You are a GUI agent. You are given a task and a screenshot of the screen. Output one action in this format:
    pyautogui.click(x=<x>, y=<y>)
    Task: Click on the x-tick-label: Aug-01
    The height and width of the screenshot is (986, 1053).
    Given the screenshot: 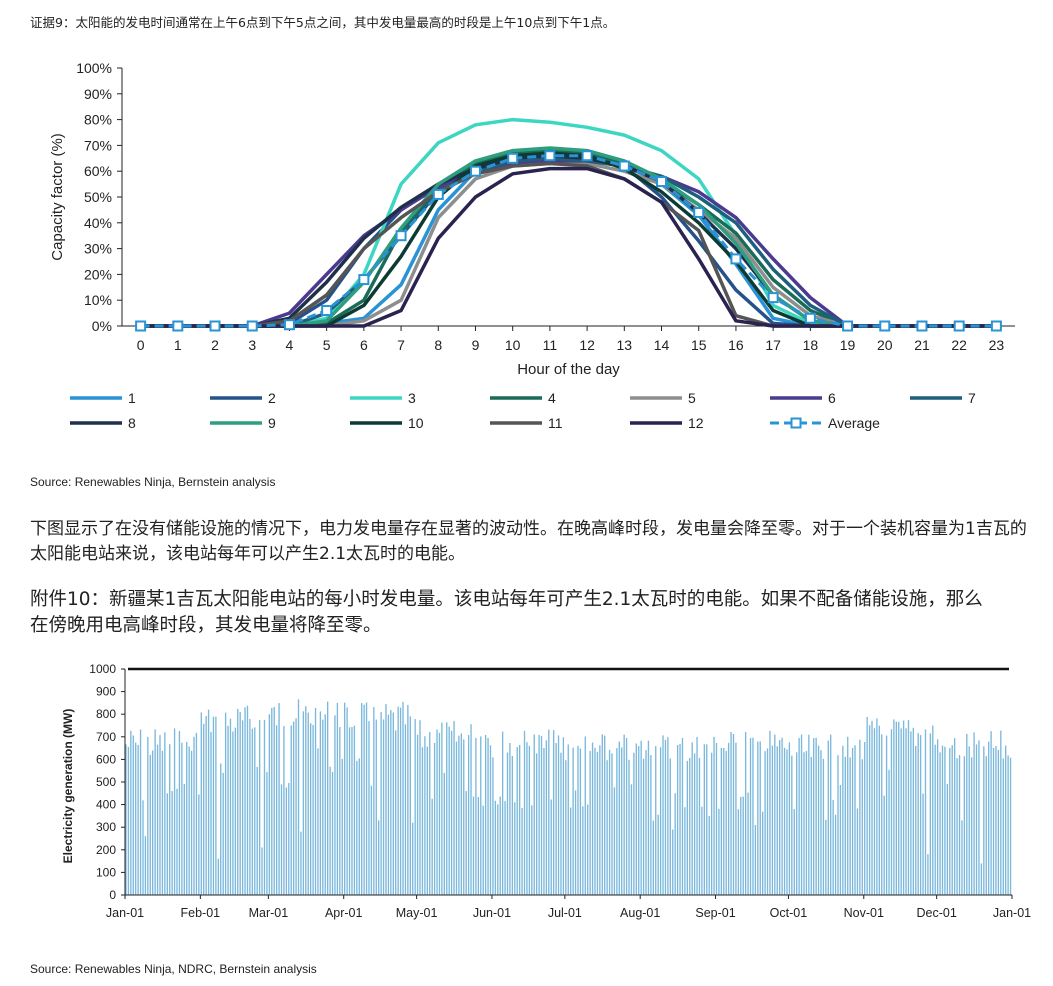 What is the action you would take?
    pyautogui.click(x=640, y=913)
    